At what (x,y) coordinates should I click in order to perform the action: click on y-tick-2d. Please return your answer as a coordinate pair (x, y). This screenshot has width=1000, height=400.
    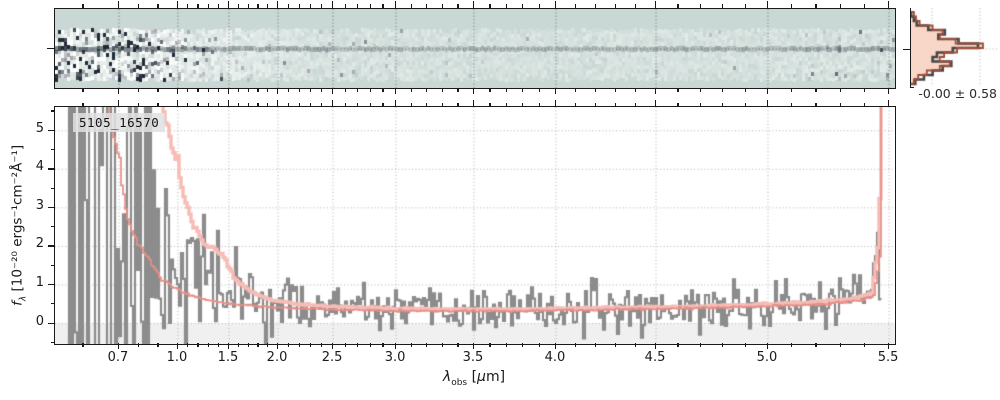
    Looking at the image, I should click on (50, 48).